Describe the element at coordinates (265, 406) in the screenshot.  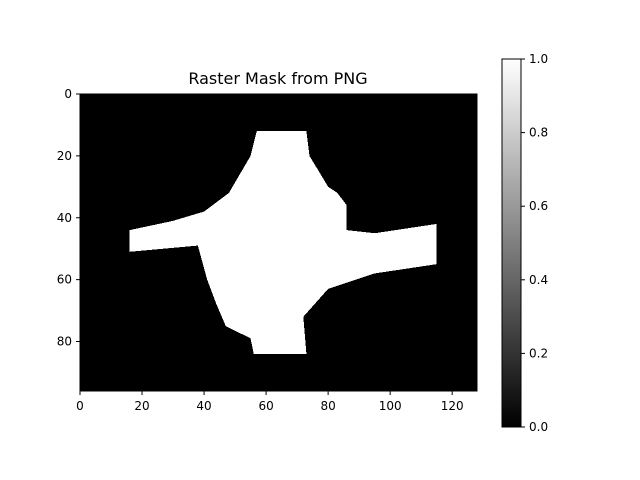
I see `x-tick-label: 60` at that location.